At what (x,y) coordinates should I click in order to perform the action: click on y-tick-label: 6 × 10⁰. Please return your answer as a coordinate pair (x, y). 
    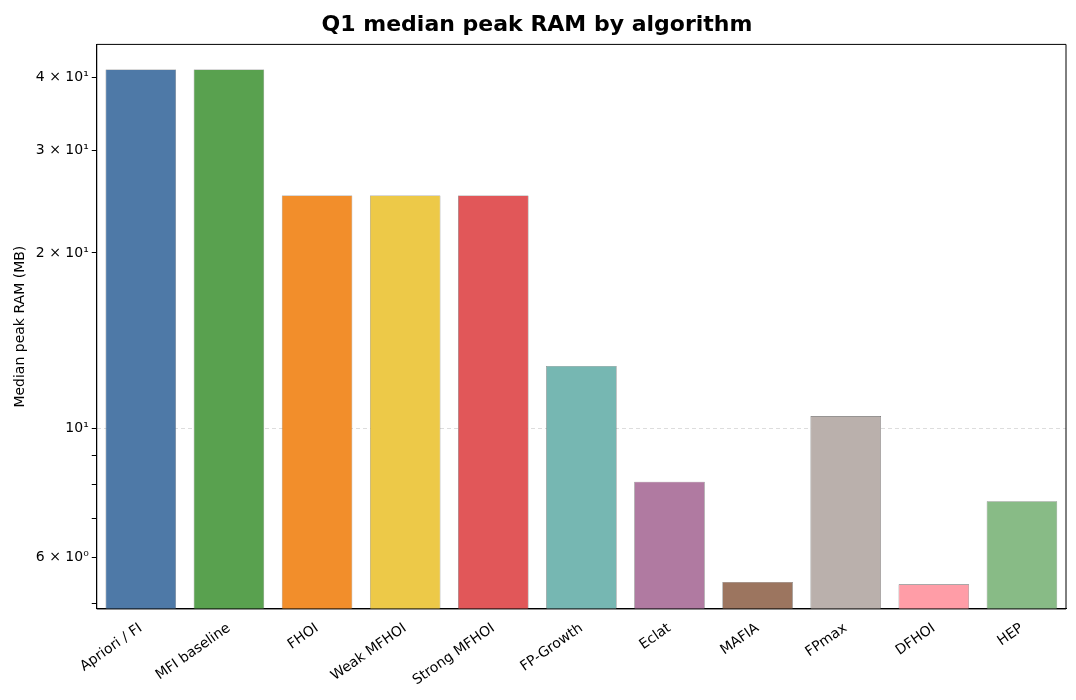
    Looking at the image, I should click on (62, 556).